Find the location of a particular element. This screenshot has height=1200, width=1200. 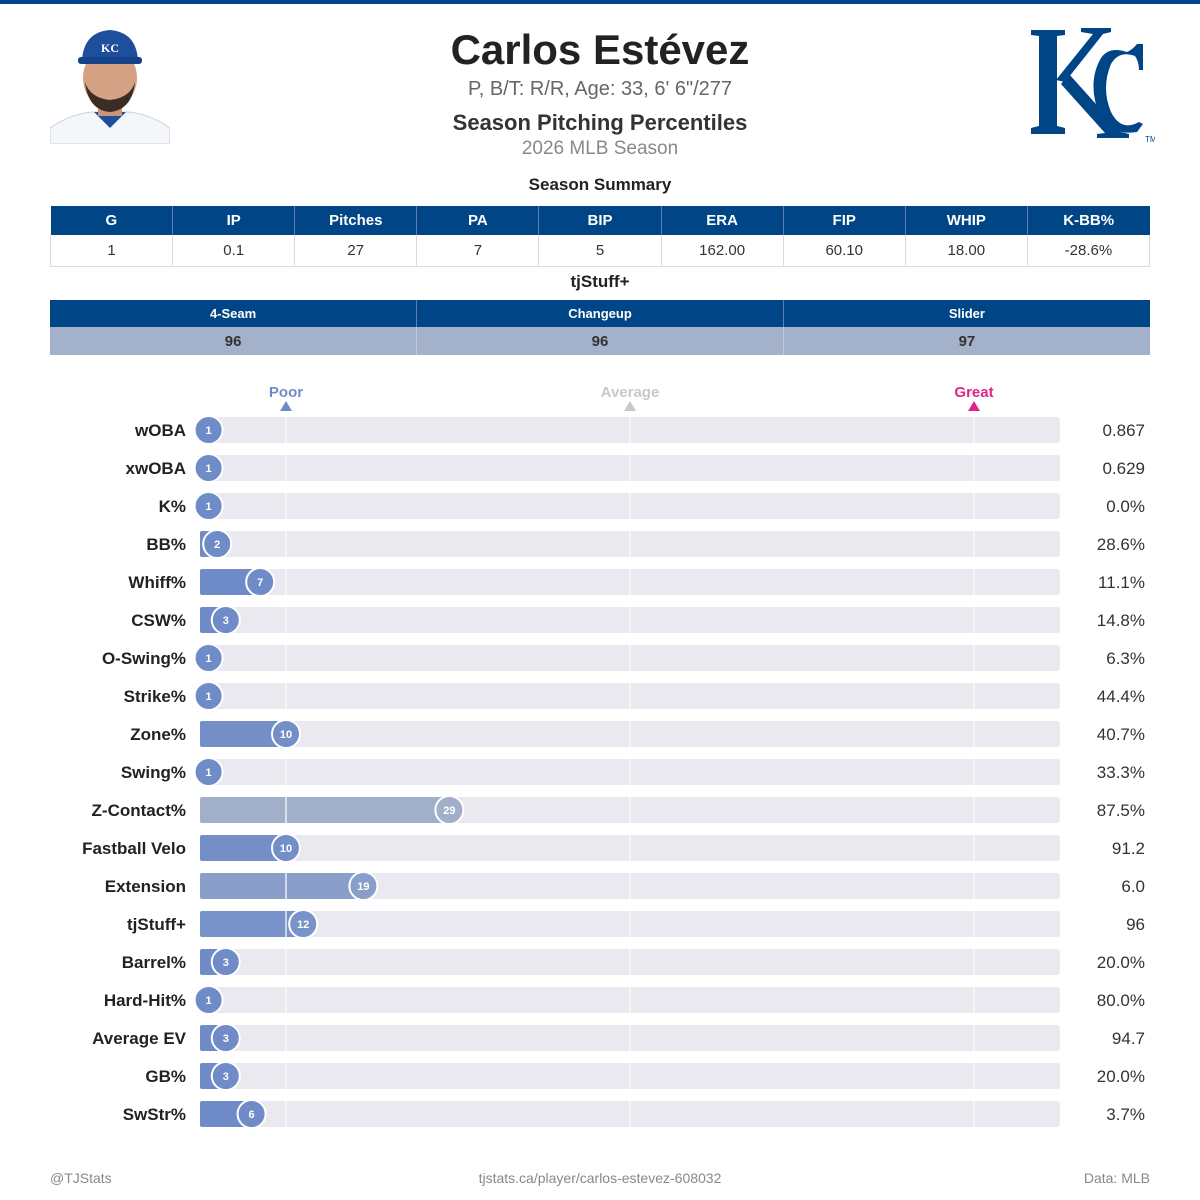

summary-header-g: G is located at coordinates (112, 220).